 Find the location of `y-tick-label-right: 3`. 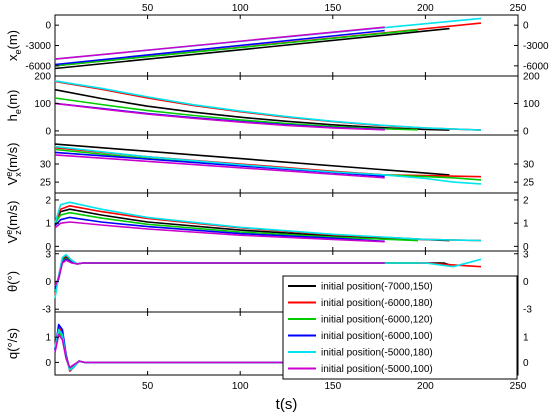

y-tick-label-right: 3 is located at coordinates (526, 254).